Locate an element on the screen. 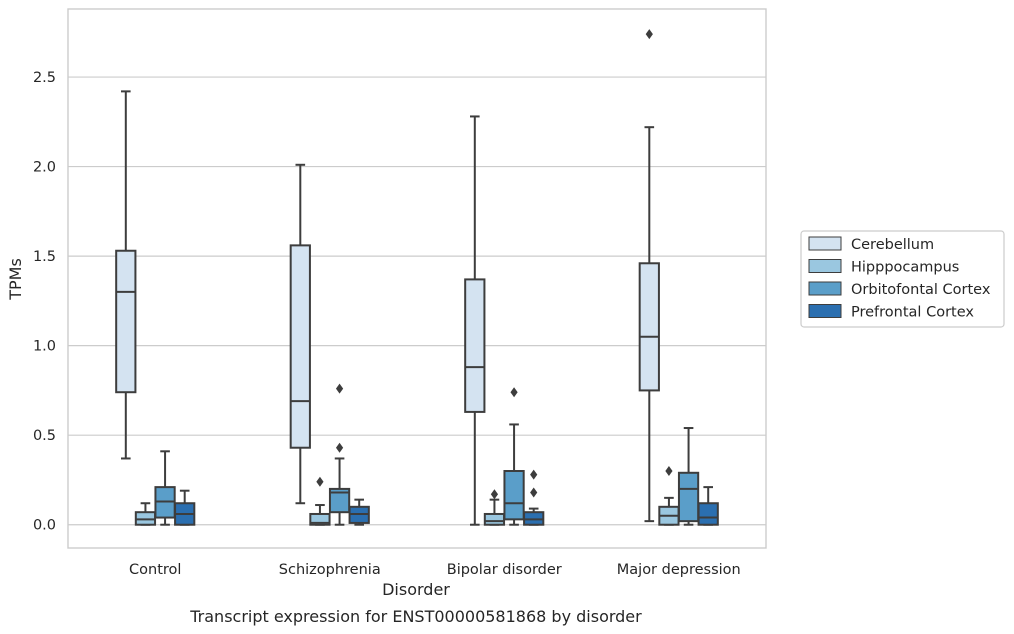 Image resolution: width=1014 pixels, height=634 pixels. legend-label: Prefrontal Cortex is located at coordinates (912, 313).